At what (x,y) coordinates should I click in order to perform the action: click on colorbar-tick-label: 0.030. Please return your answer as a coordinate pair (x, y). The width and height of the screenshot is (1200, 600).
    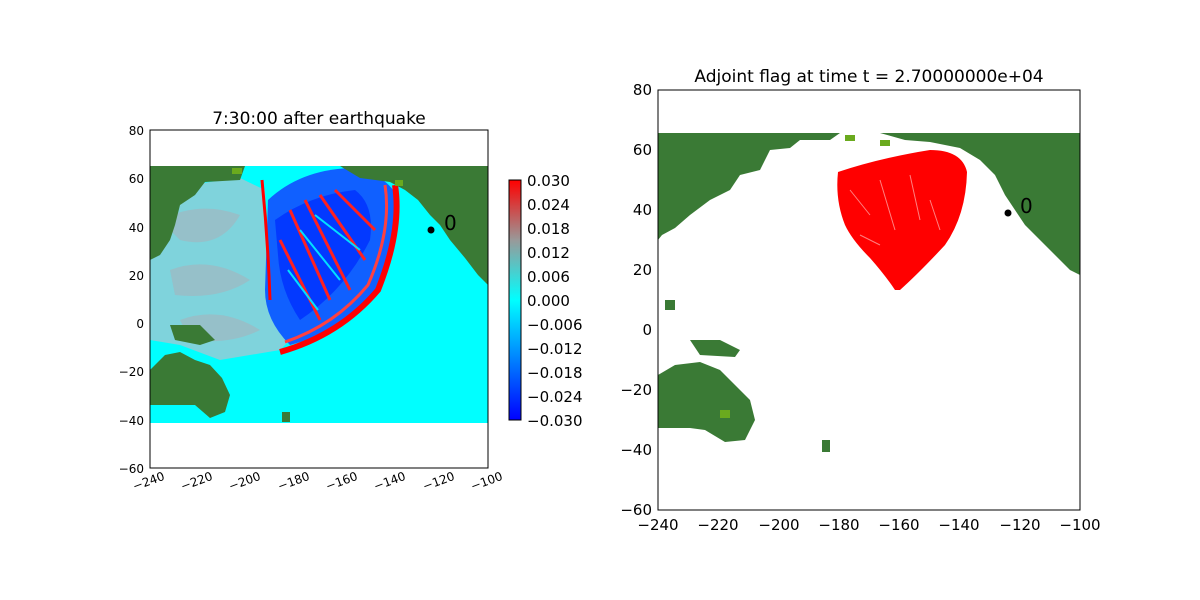
    Looking at the image, I should click on (548, 181).